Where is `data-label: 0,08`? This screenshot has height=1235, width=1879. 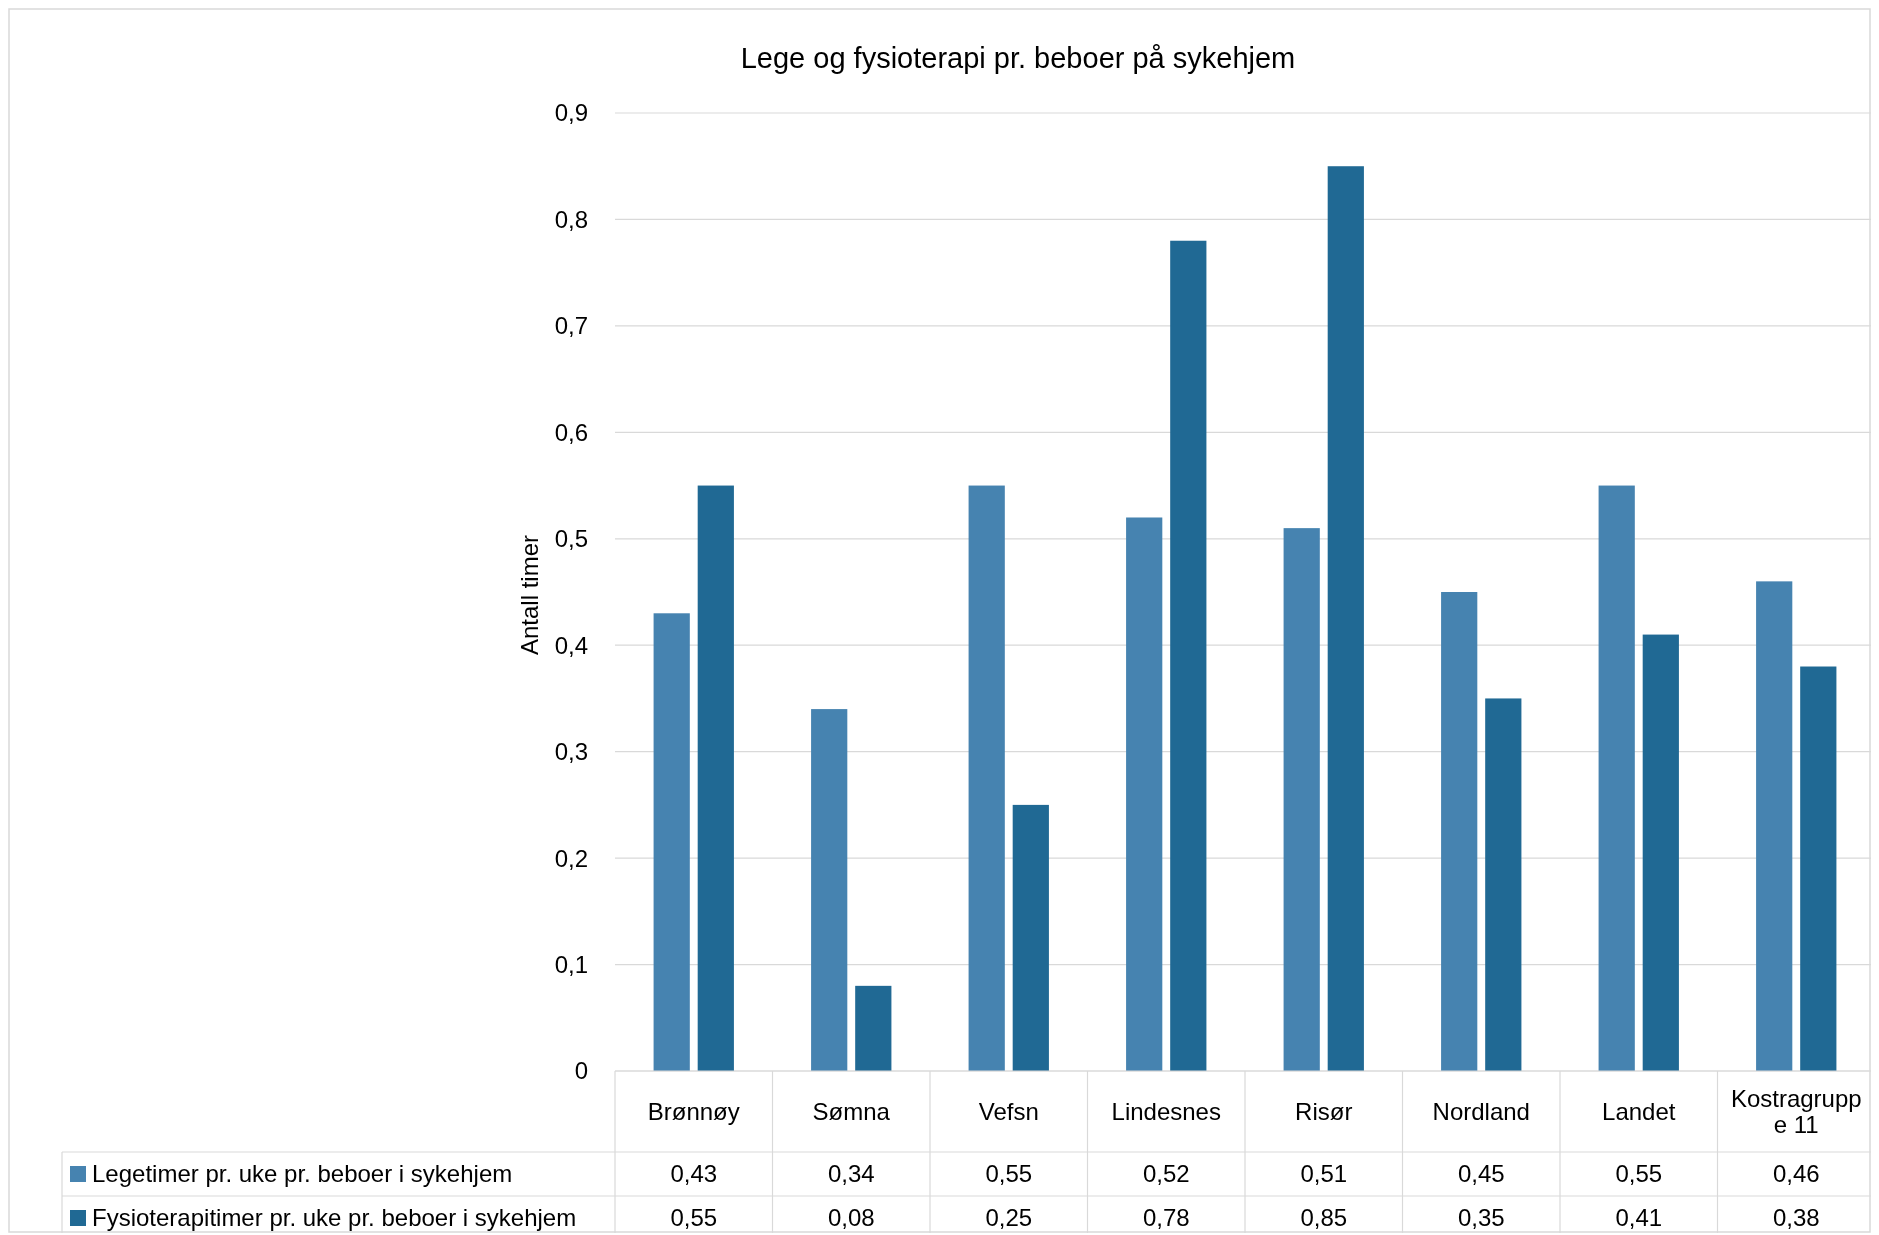
data-label: 0,08 is located at coordinates (851, 1218).